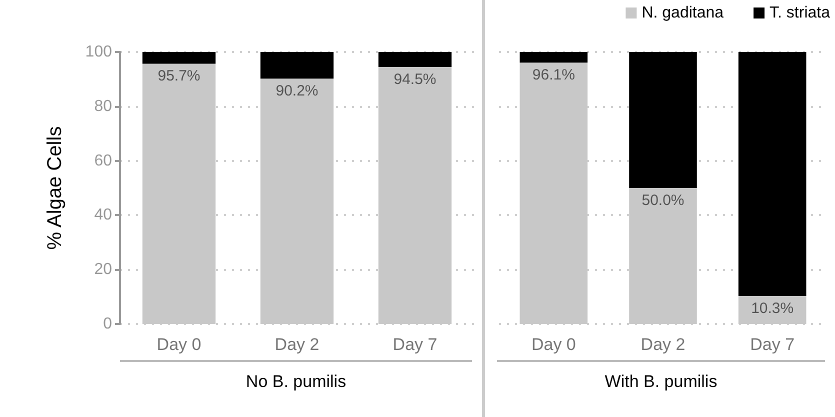 The image size is (835, 417). Describe the element at coordinates (98, 52) in the screenshot. I see `y-tick-label: 100` at that location.